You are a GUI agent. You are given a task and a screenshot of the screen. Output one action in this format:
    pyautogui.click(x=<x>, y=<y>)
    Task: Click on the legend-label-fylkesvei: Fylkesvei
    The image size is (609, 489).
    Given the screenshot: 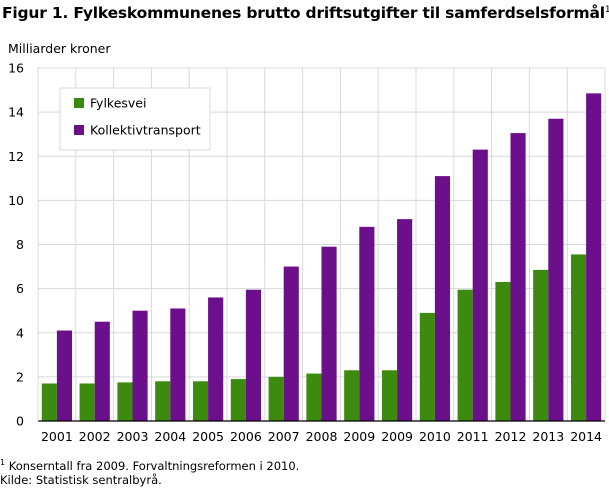 What is the action you would take?
    pyautogui.click(x=118, y=103)
    